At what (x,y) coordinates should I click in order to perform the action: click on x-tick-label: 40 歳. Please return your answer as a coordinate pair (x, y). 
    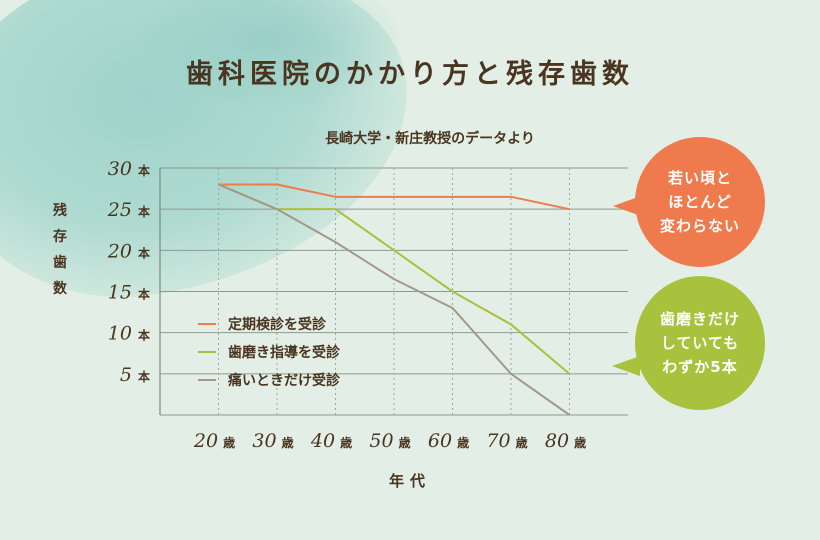
    Looking at the image, I should click on (331, 441).